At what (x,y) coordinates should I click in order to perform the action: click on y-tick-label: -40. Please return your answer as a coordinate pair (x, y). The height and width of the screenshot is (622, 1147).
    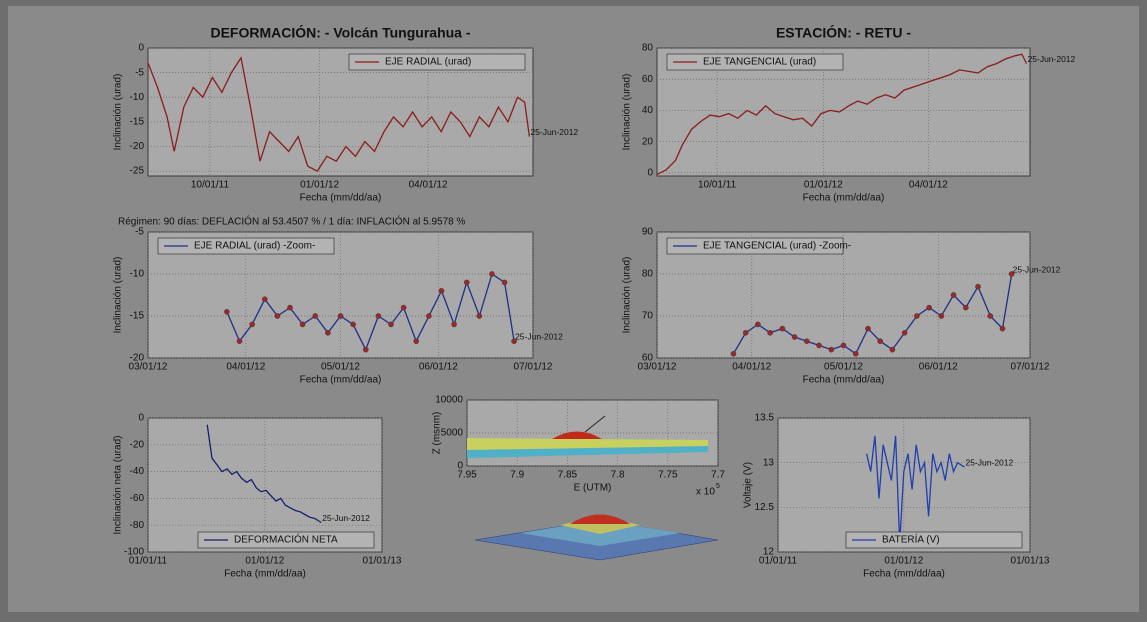
    Looking at the image, I should click on (137, 471).